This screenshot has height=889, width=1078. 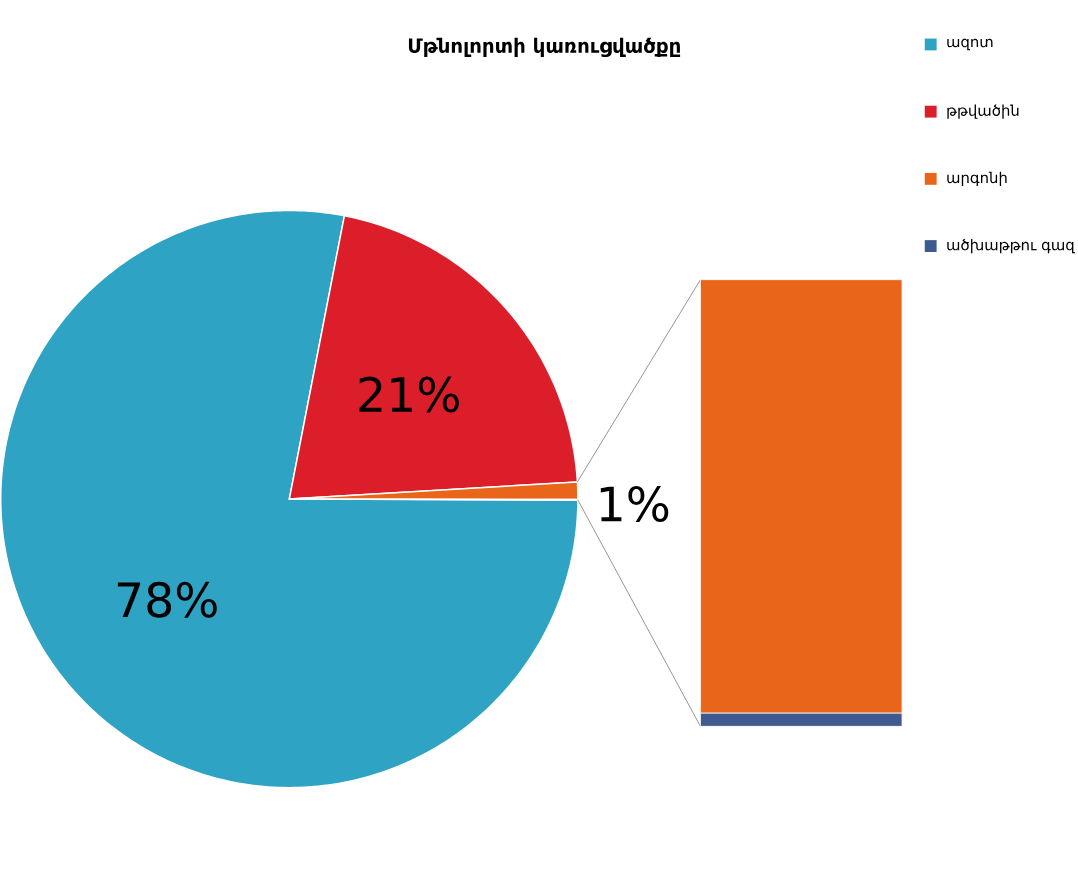 I want to click on legend-label: ածխաթթու գազ, so click(x=1011, y=246).